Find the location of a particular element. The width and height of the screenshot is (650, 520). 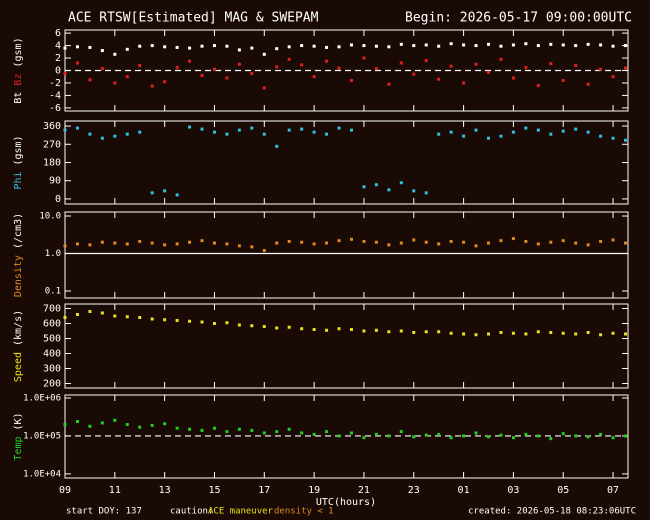

y-axis-series-name: Temp is located at coordinates (18, 448).